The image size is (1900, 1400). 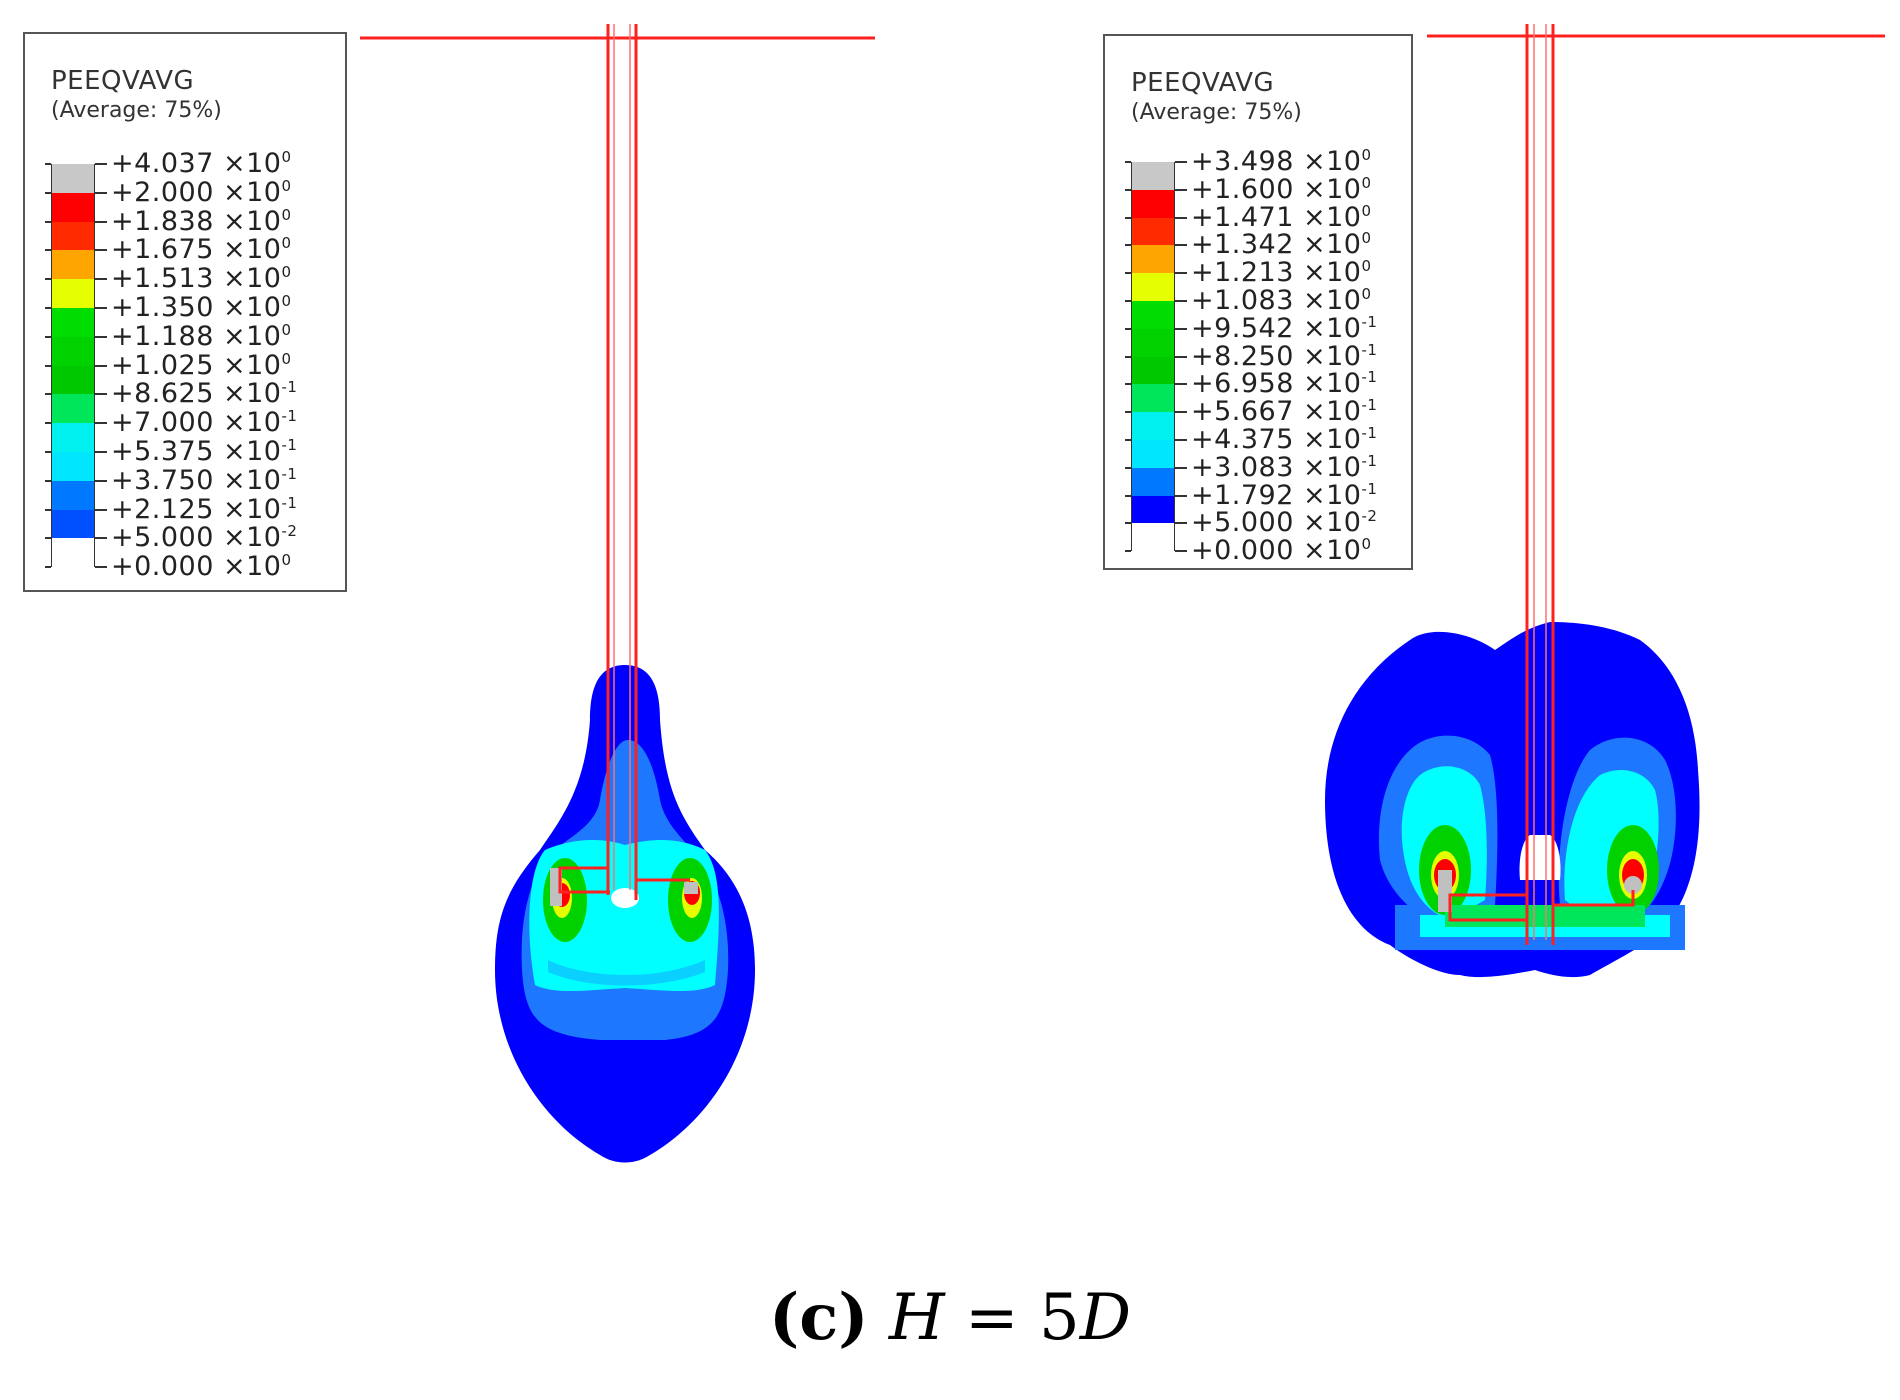 I want to click on legend-value: +1.600 ×100, so click(x=1281, y=189).